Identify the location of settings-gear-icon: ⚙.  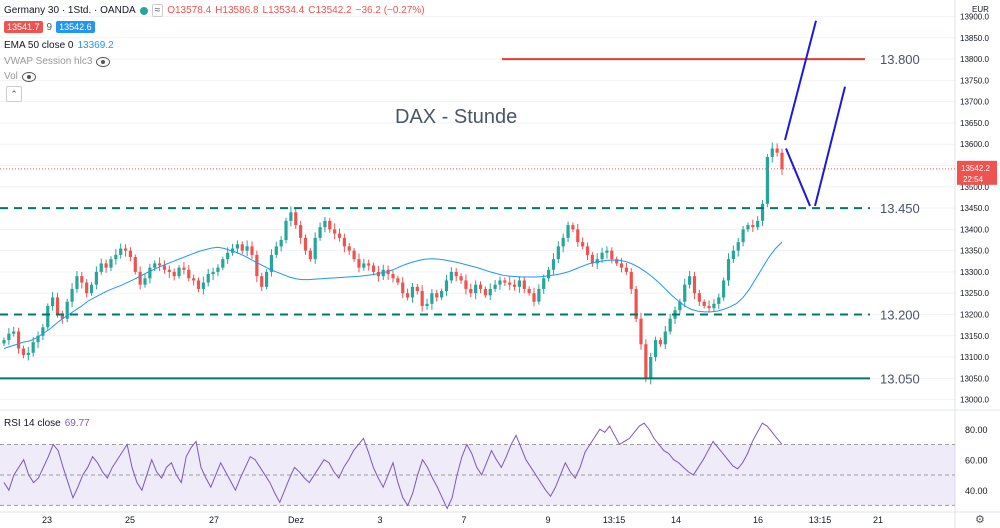
(980, 519).